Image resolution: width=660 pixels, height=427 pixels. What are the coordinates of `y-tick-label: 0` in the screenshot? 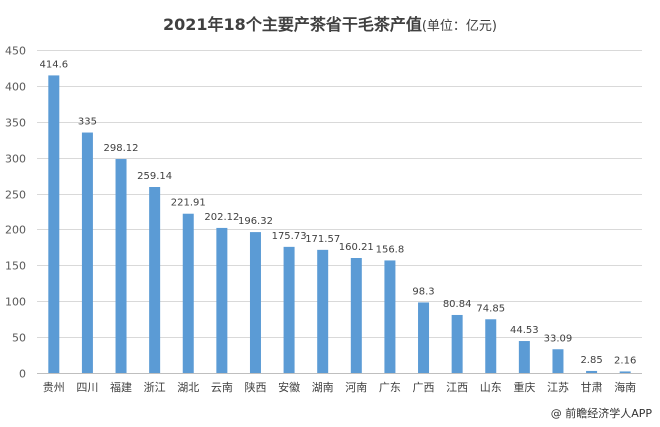 It's located at (22, 374).